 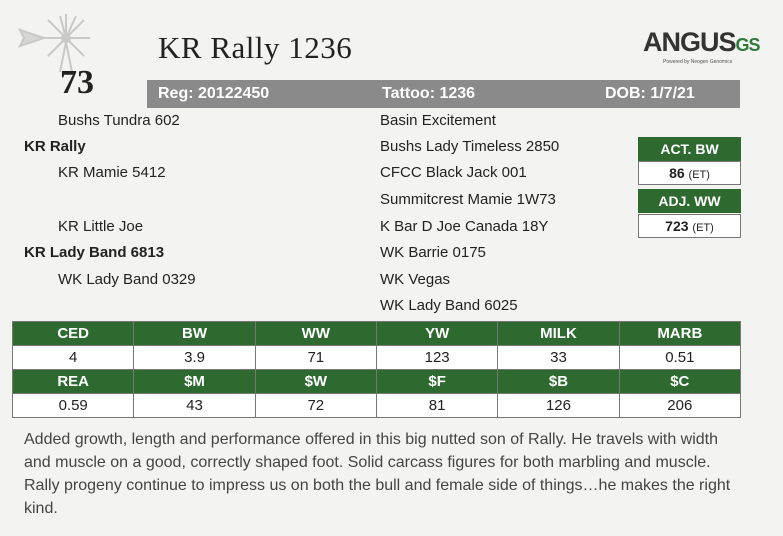 What do you see at coordinates (558, 357) in the screenshot?
I see `epd-value-milk: 33` at bounding box center [558, 357].